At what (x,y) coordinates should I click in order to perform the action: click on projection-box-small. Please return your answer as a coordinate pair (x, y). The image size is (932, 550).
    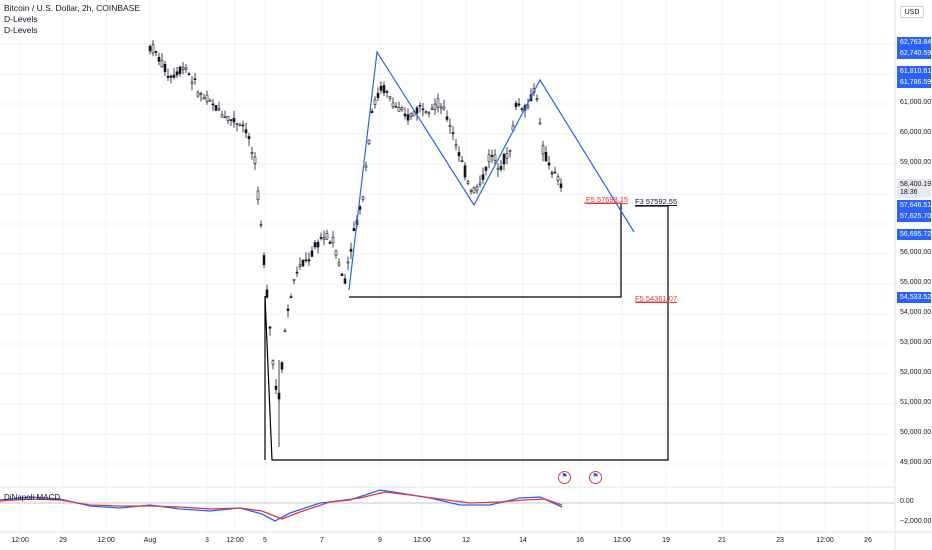
    Looking at the image, I should click on (485, 250).